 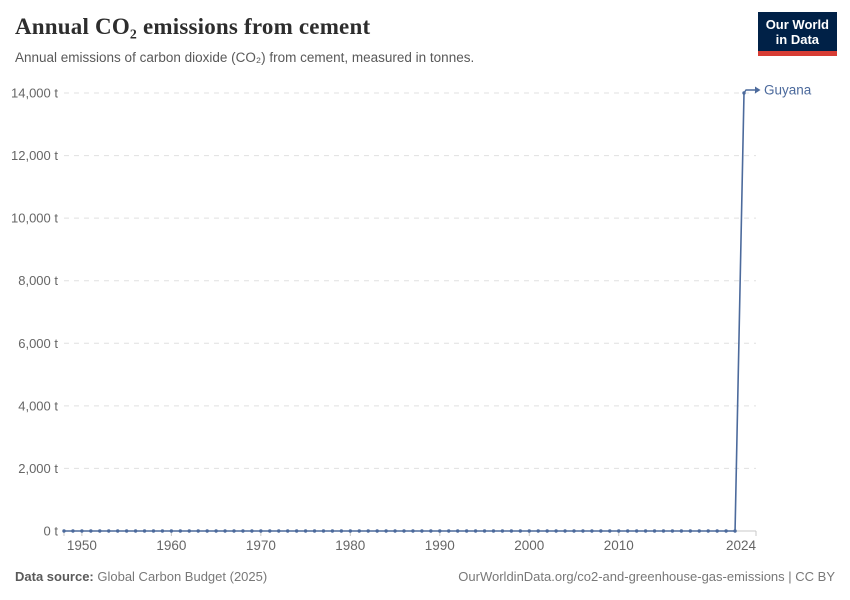 What do you see at coordinates (38, 405) in the screenshot?
I see `y-tick-label: 4,000 t` at bounding box center [38, 405].